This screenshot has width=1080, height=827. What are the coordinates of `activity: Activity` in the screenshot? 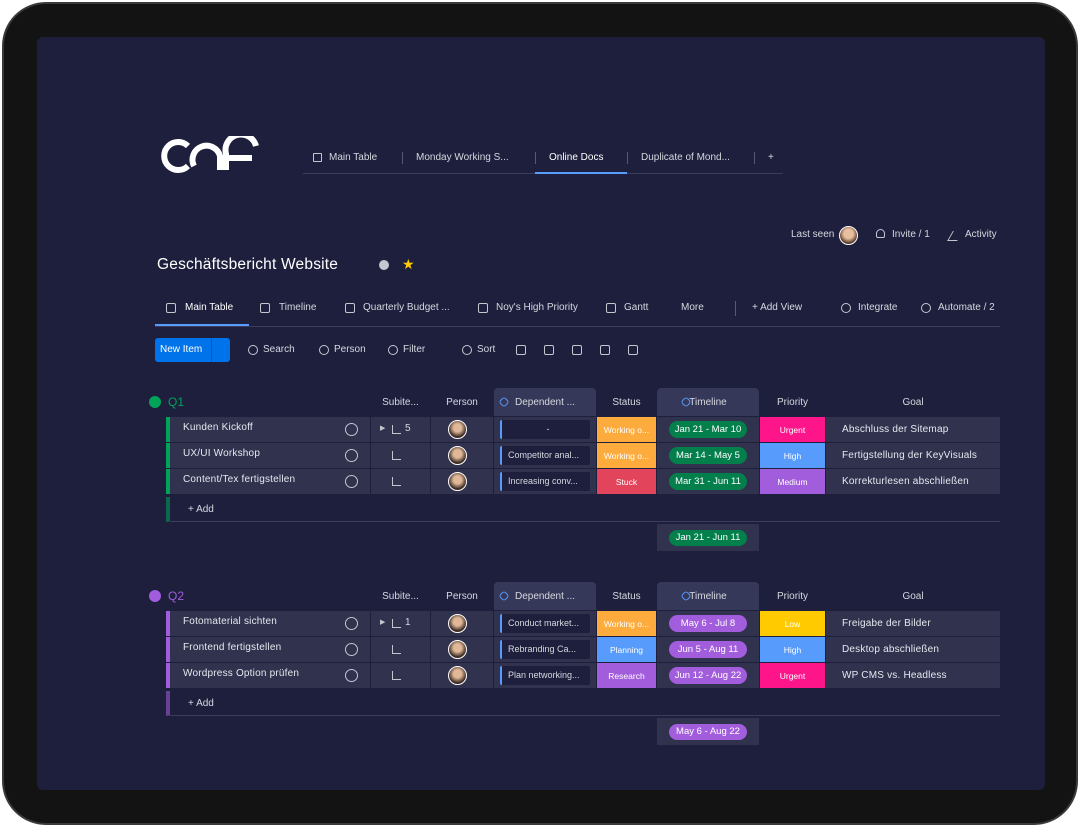 It's located at (981, 234).